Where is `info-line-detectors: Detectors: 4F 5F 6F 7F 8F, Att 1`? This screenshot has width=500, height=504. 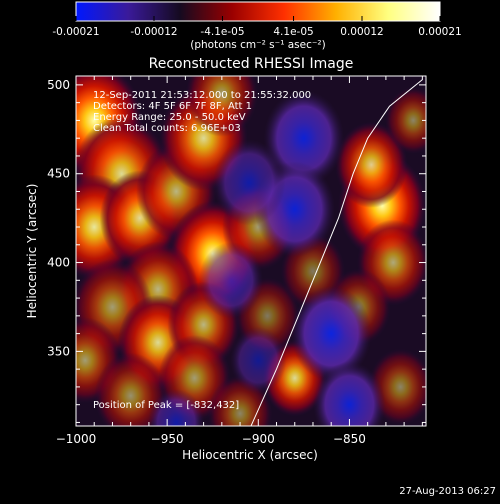 info-line-detectors: Detectors: 4F 5F 6F 7F 8F, Att 1 is located at coordinates (172, 106).